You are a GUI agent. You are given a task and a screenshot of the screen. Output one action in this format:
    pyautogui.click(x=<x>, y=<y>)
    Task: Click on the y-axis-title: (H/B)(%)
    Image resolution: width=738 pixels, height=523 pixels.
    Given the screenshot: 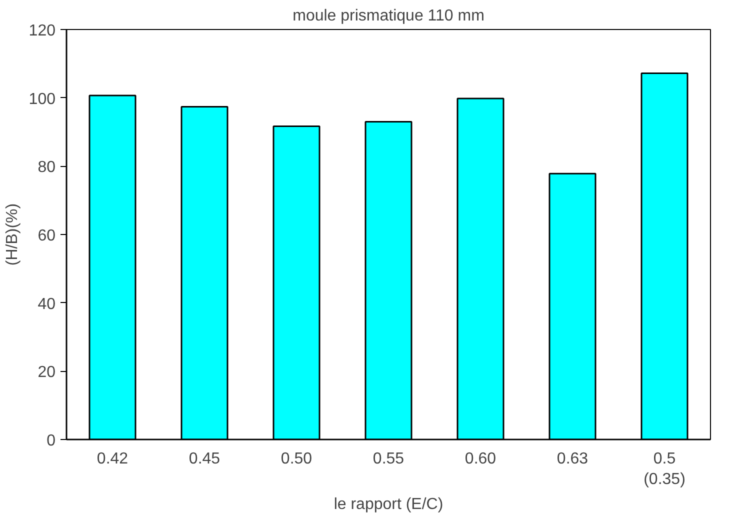 What is the action you would take?
    pyautogui.click(x=12, y=234)
    